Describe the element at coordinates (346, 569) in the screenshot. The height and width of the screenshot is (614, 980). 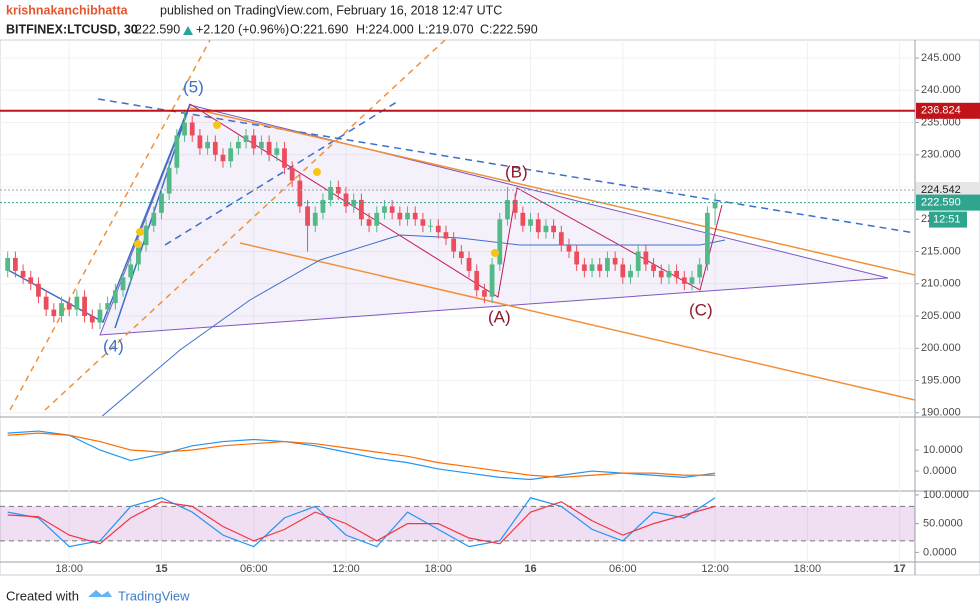
I see `x-tick-label: 12:00` at that location.